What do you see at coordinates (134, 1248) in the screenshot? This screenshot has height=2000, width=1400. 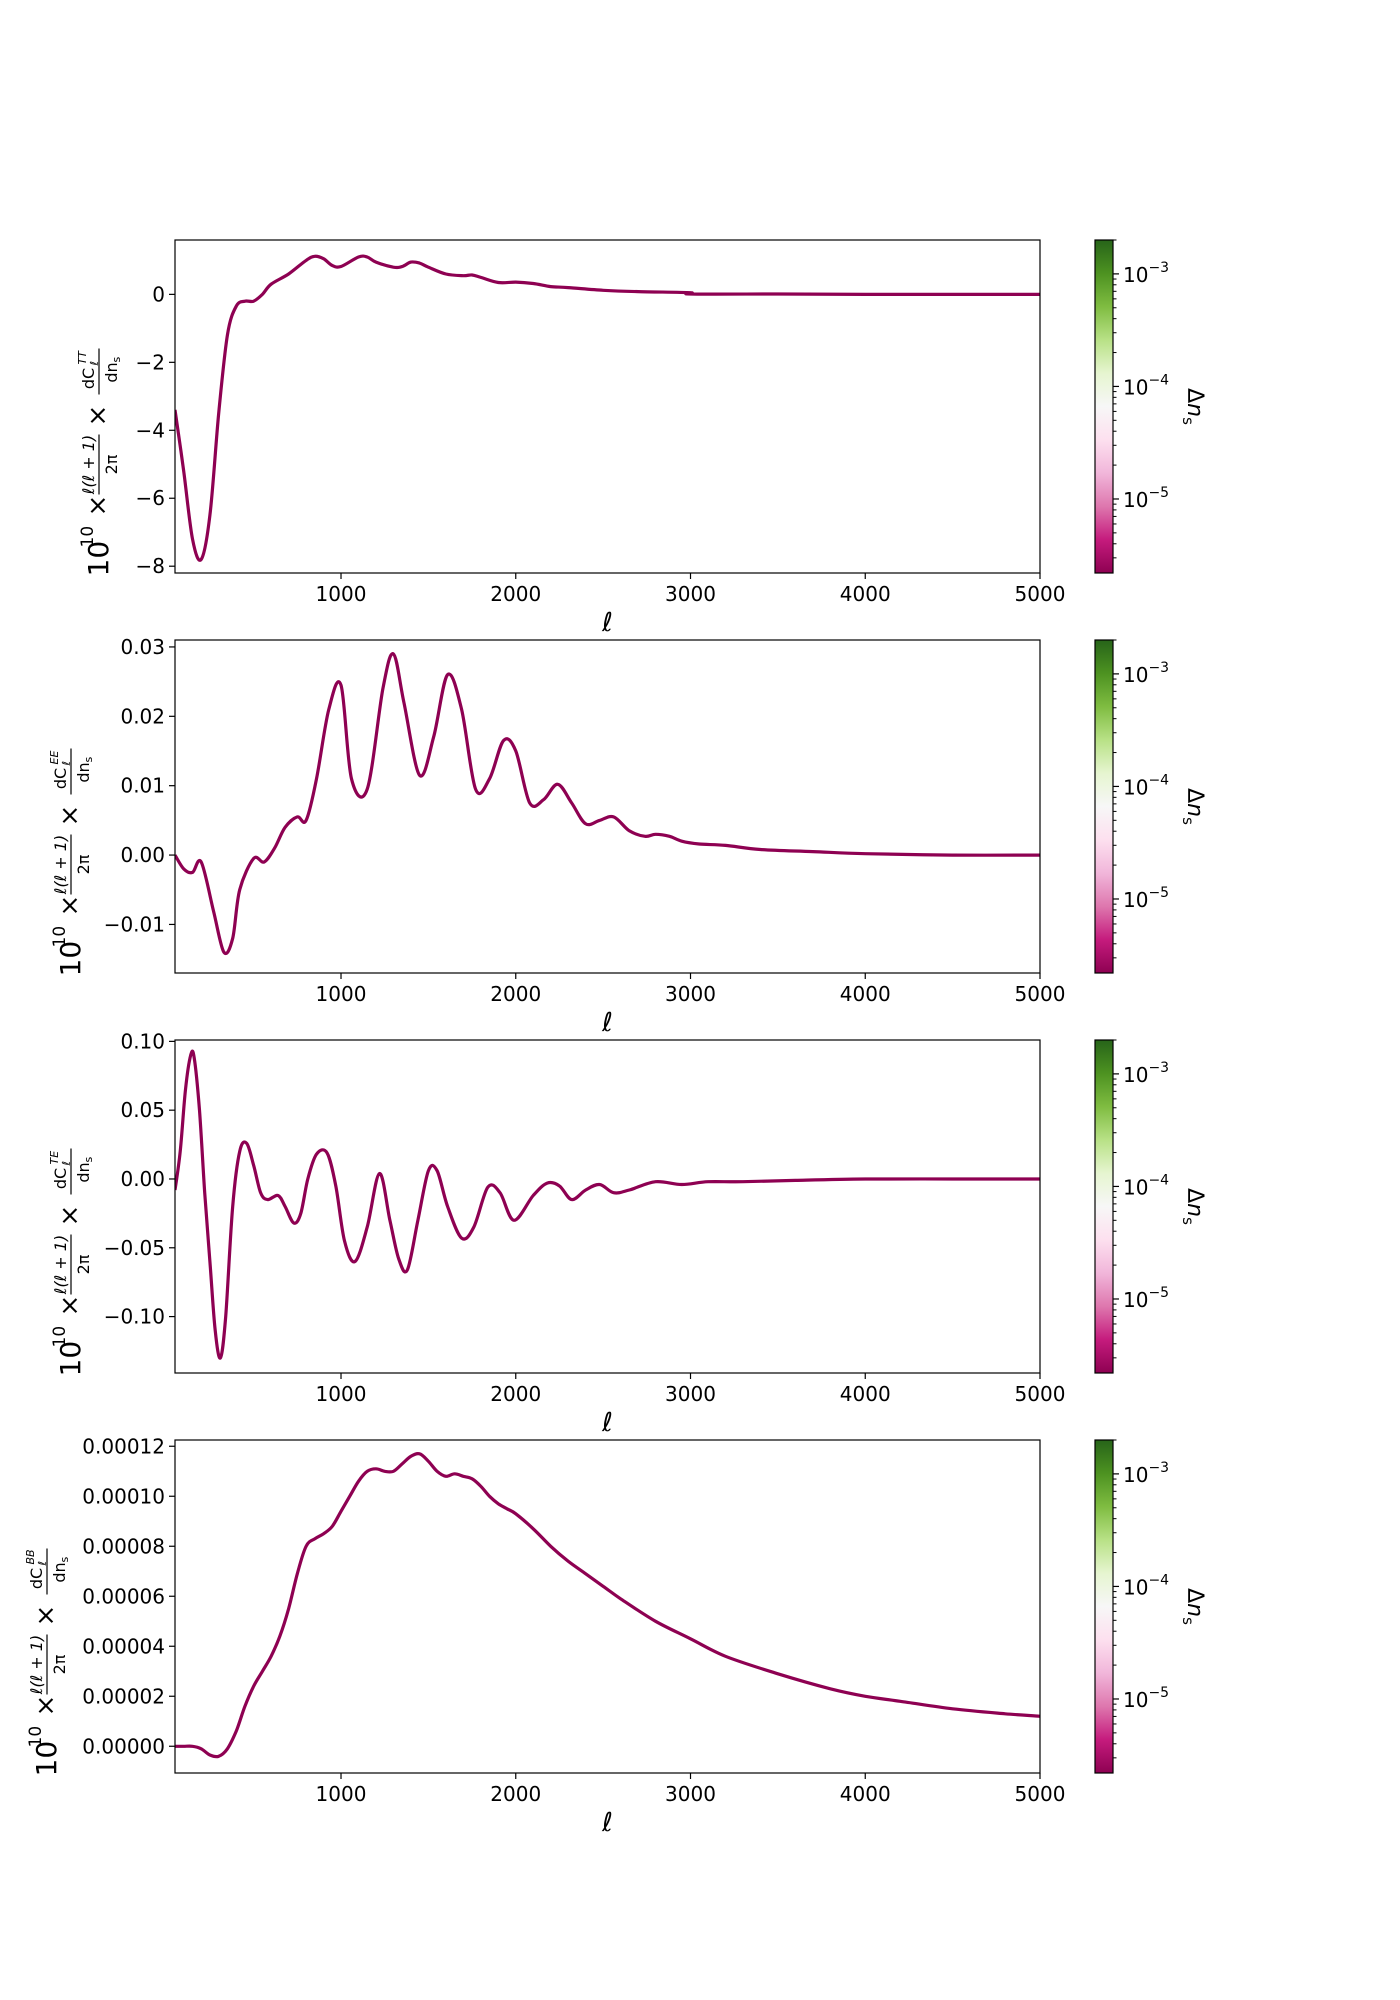 I see `y-tick-label: −0.05` at bounding box center [134, 1248].